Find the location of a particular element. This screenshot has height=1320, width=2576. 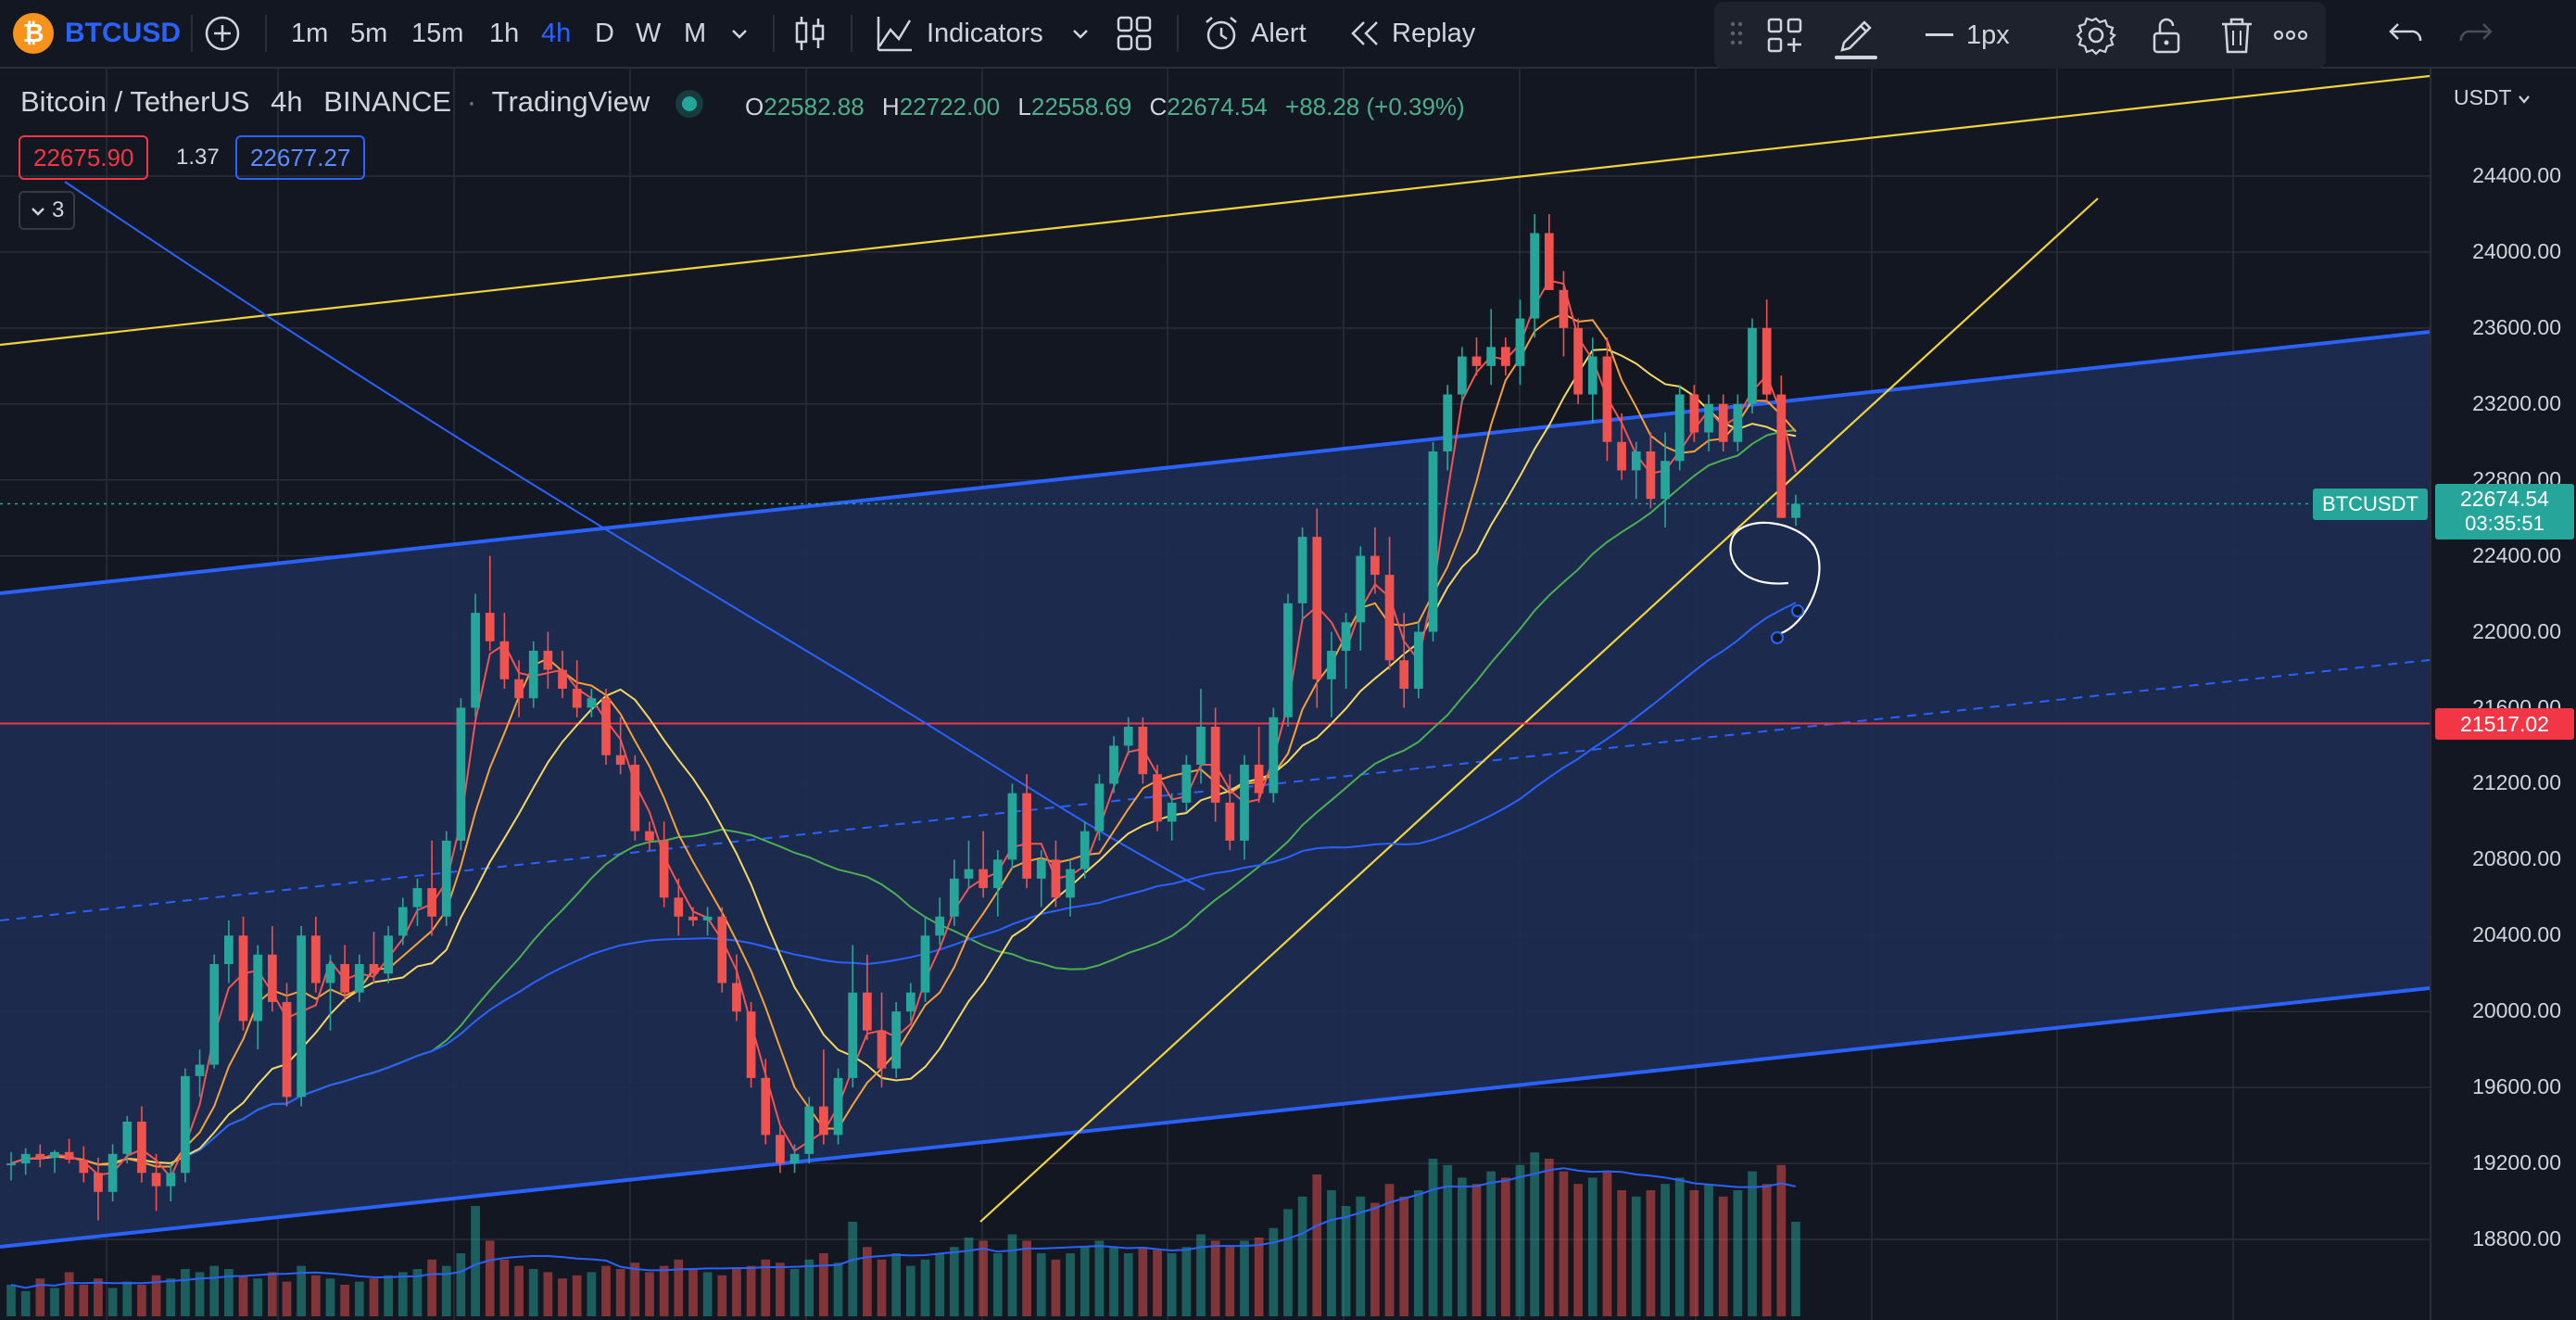

candles-icon is located at coordinates (809, 33).